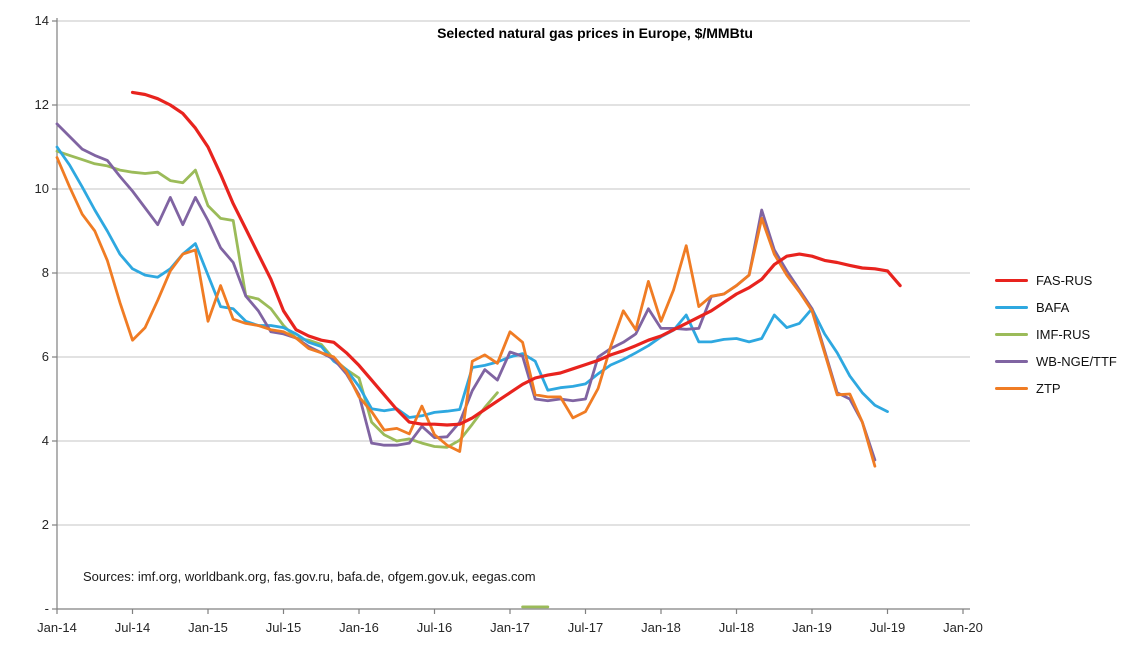 The image size is (1135, 669). Describe the element at coordinates (41, 104) in the screenshot. I see `y-axis-tick-label: 12` at that location.